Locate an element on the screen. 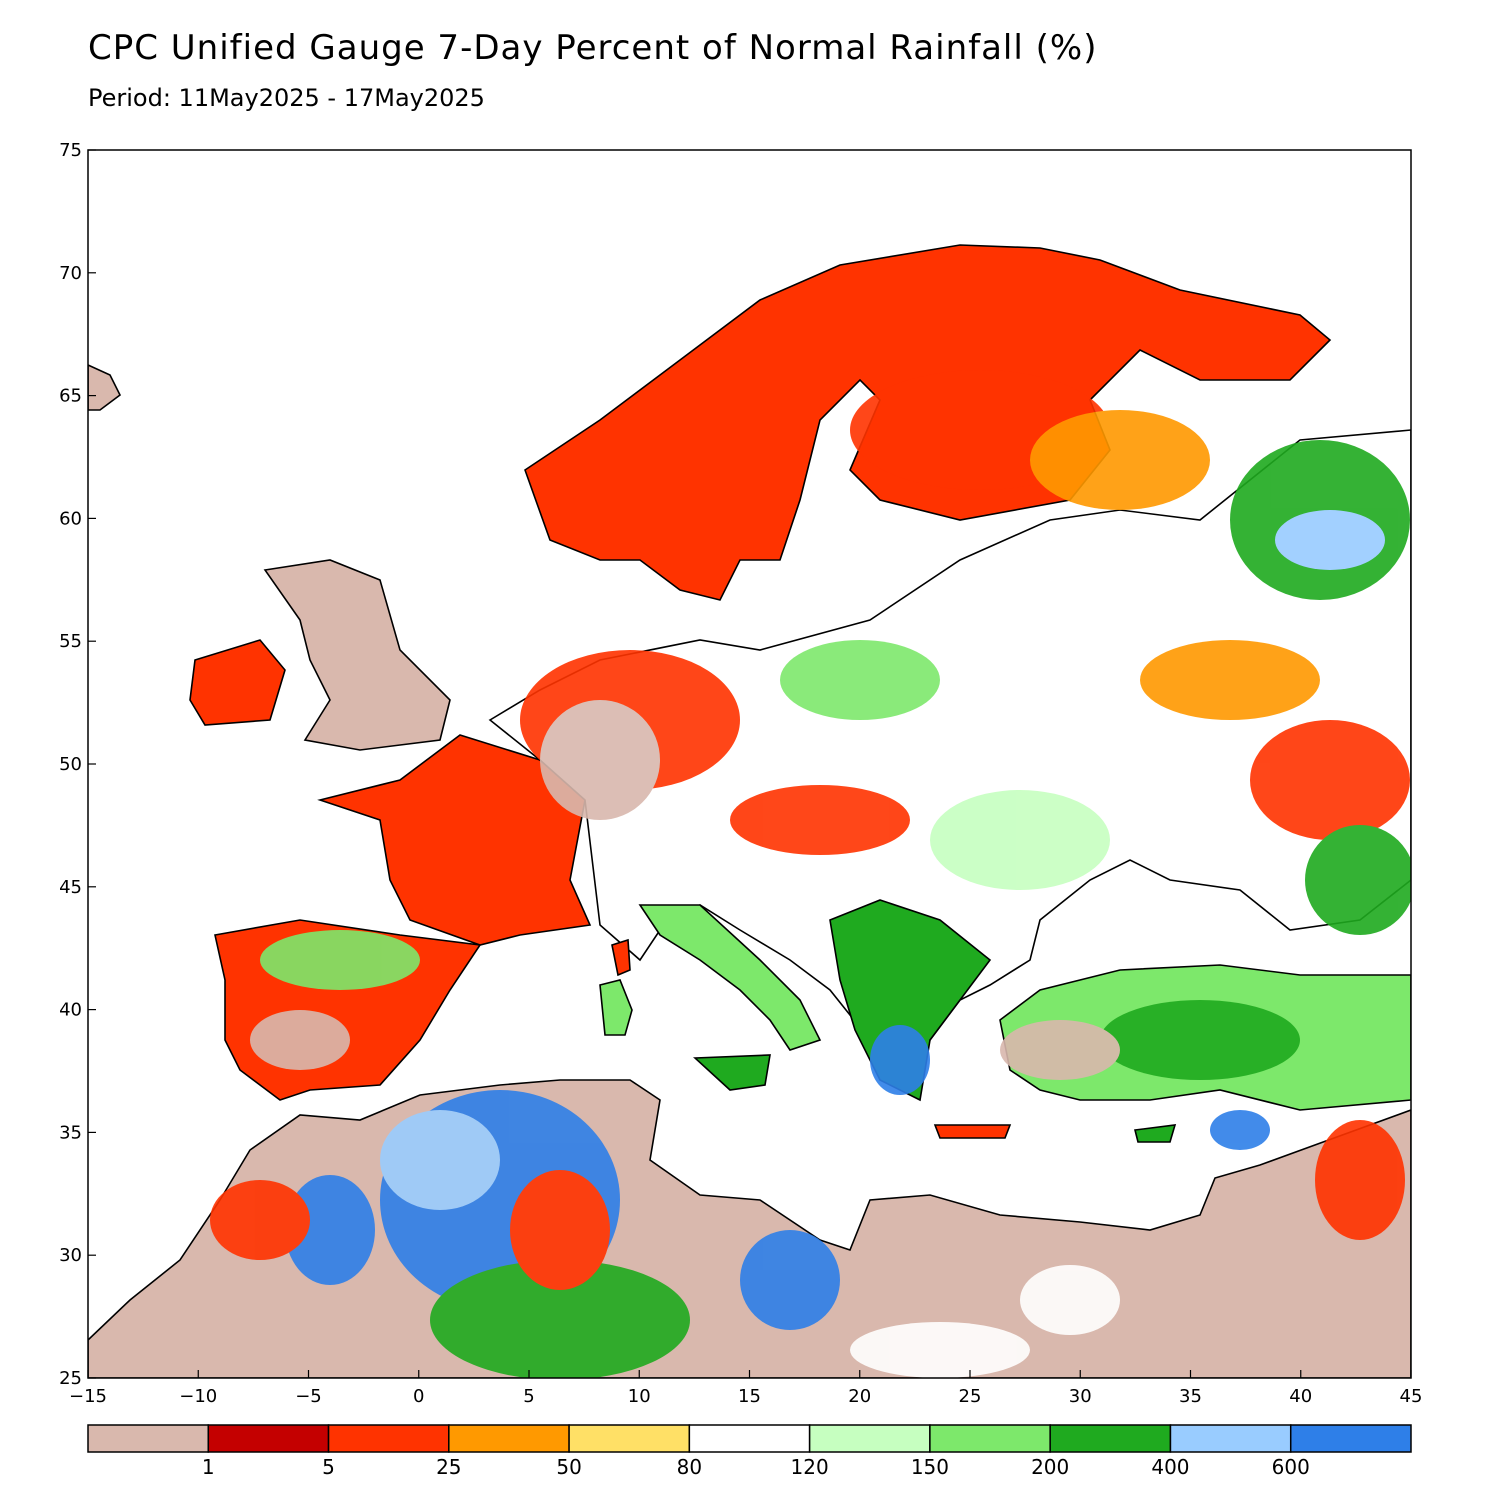 This screenshot has height=1500, width=1500. y-tick-label: 35 is located at coordinates (70, 1132).